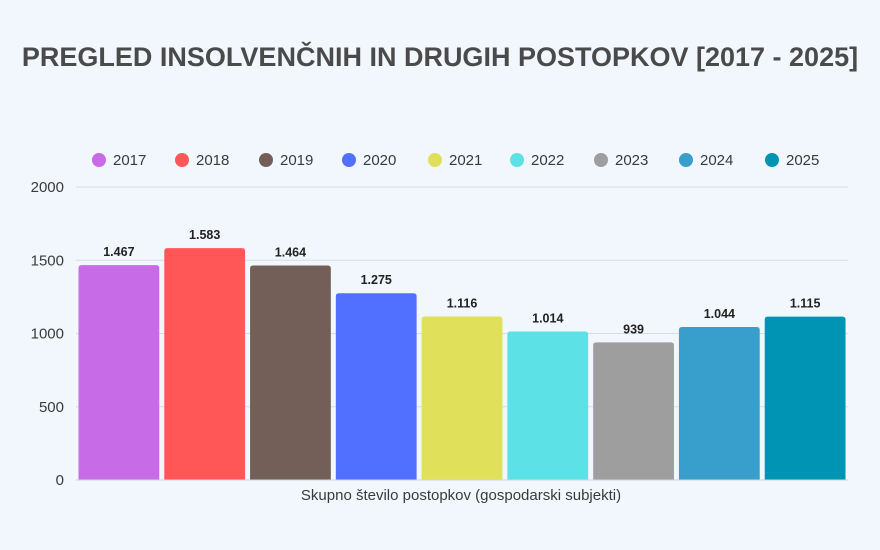 This screenshot has width=880, height=550. I want to click on y-tick-label: 1000, so click(47, 334).